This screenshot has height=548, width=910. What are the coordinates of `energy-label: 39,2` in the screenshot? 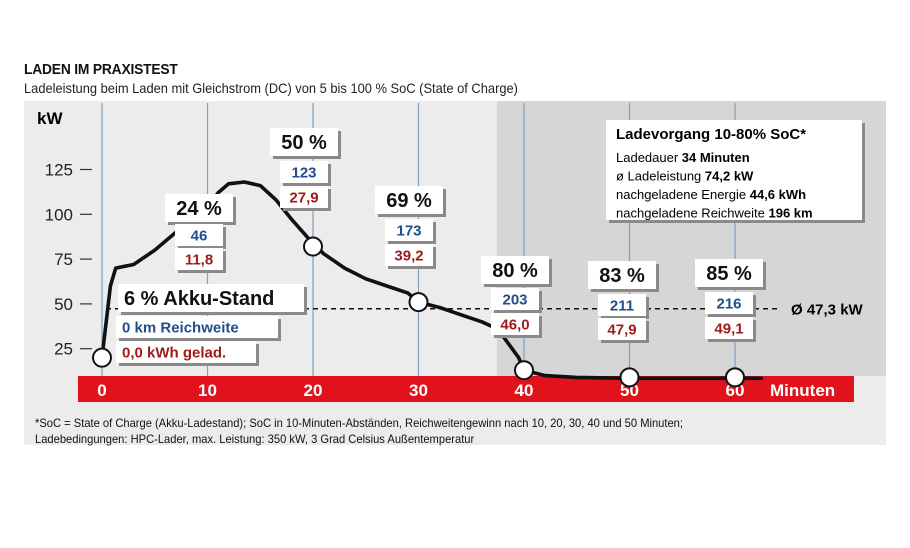 It's located at (408, 255).